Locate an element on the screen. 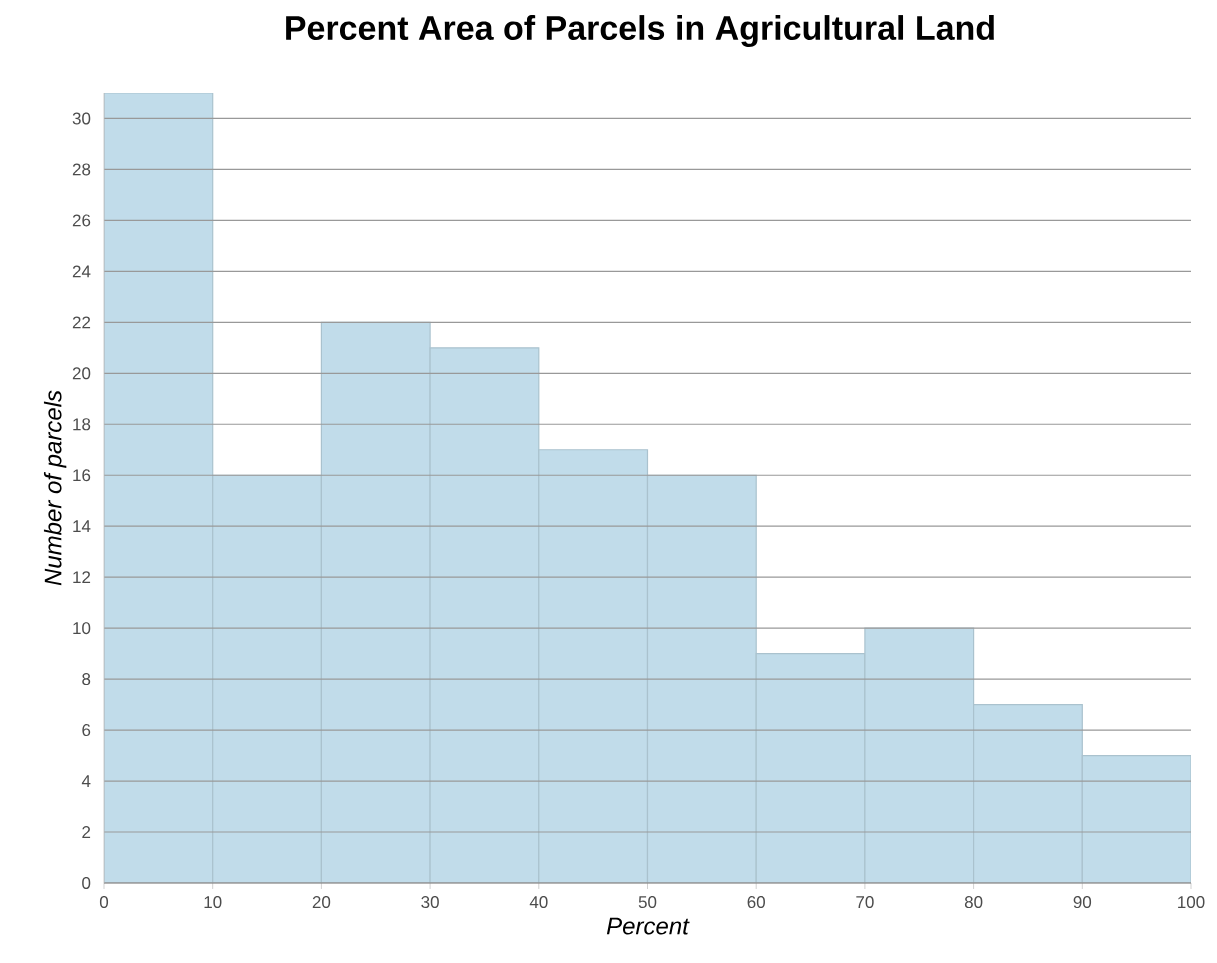 This screenshot has width=1217, height=963. y-tick-label: 10 is located at coordinates (82, 628).